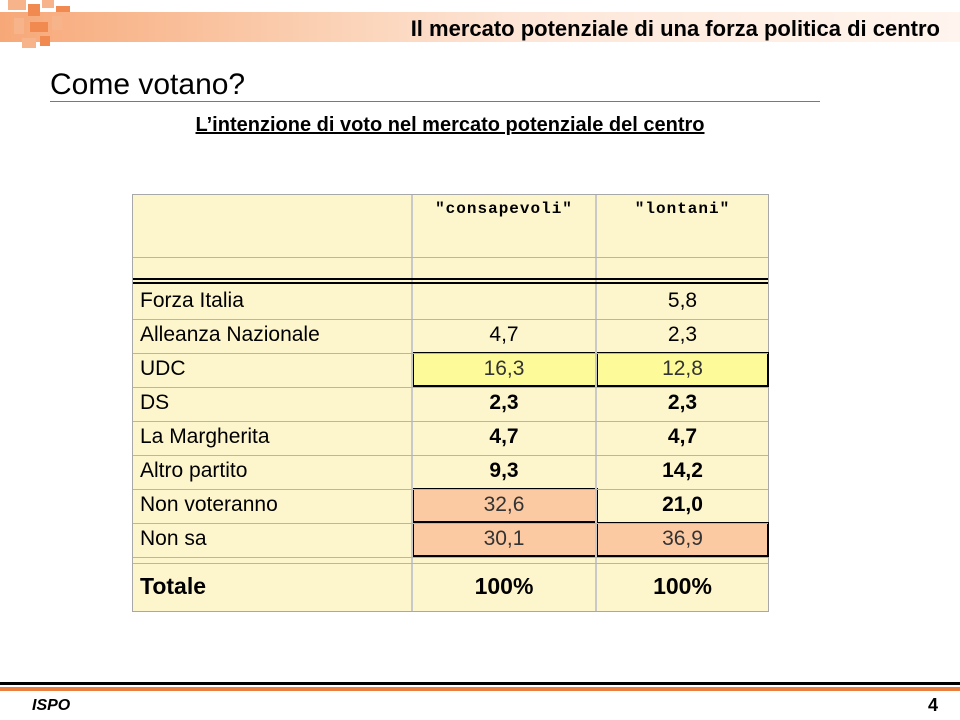  I want to click on cell-value: 16,3, so click(504, 368).